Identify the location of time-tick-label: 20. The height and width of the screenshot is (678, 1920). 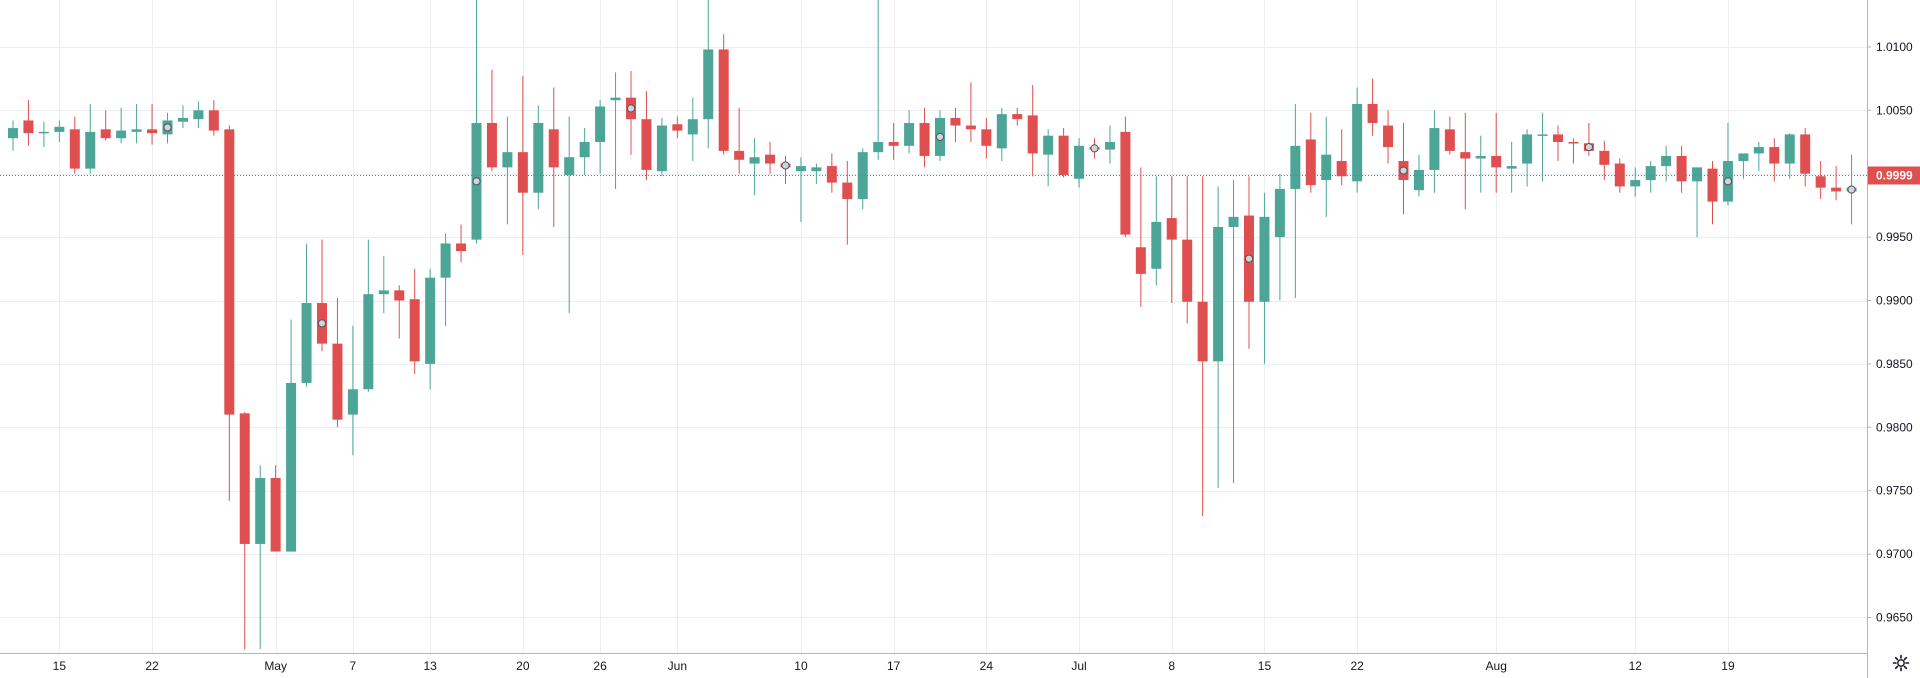
(523, 666).